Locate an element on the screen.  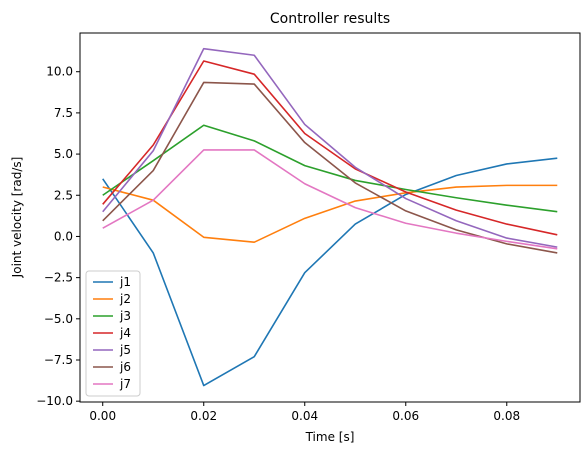
legend-label-j1: j1 is located at coordinates (125, 282).